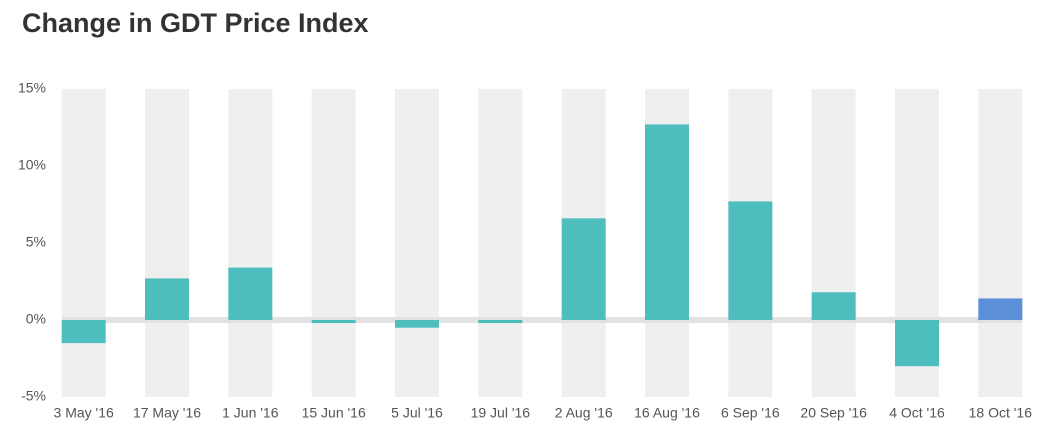 Image resolution: width=1050 pixels, height=445 pixels. Describe the element at coordinates (1001, 413) in the screenshot. I see `x-tick-label: 18 Oct '16` at that location.